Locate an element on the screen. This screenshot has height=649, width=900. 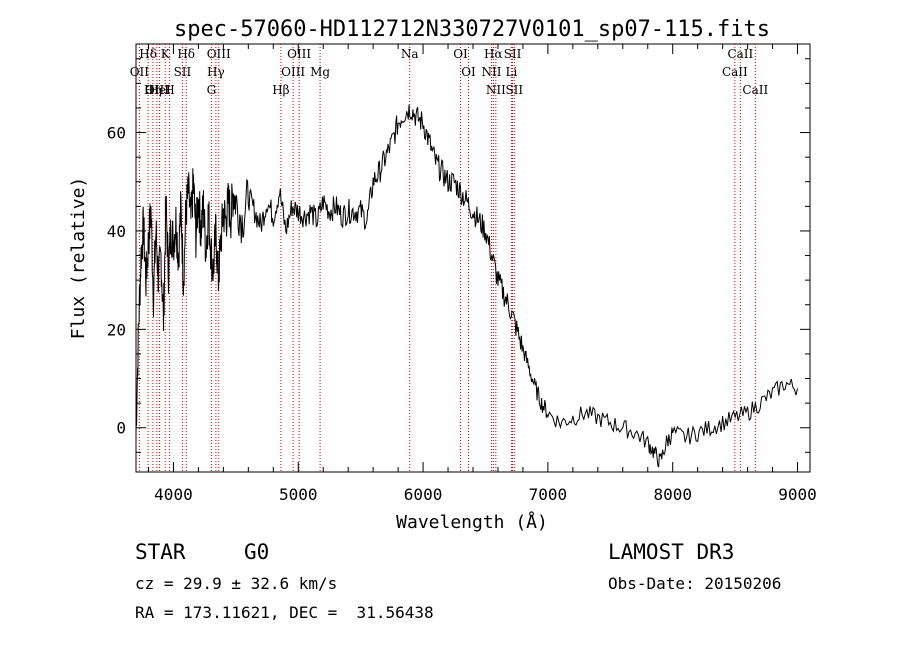
spectral-line-label: K is located at coordinates (166, 54).